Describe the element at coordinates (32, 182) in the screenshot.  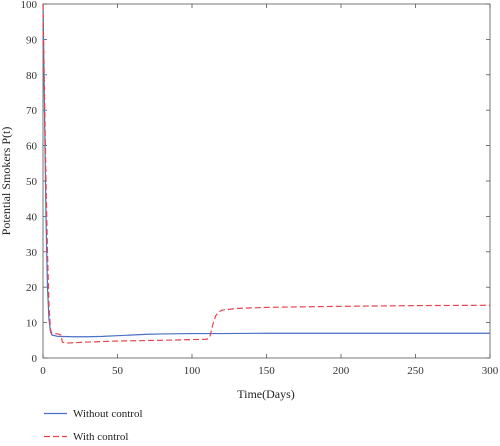
I see `y-tick-label: 50` at that location.